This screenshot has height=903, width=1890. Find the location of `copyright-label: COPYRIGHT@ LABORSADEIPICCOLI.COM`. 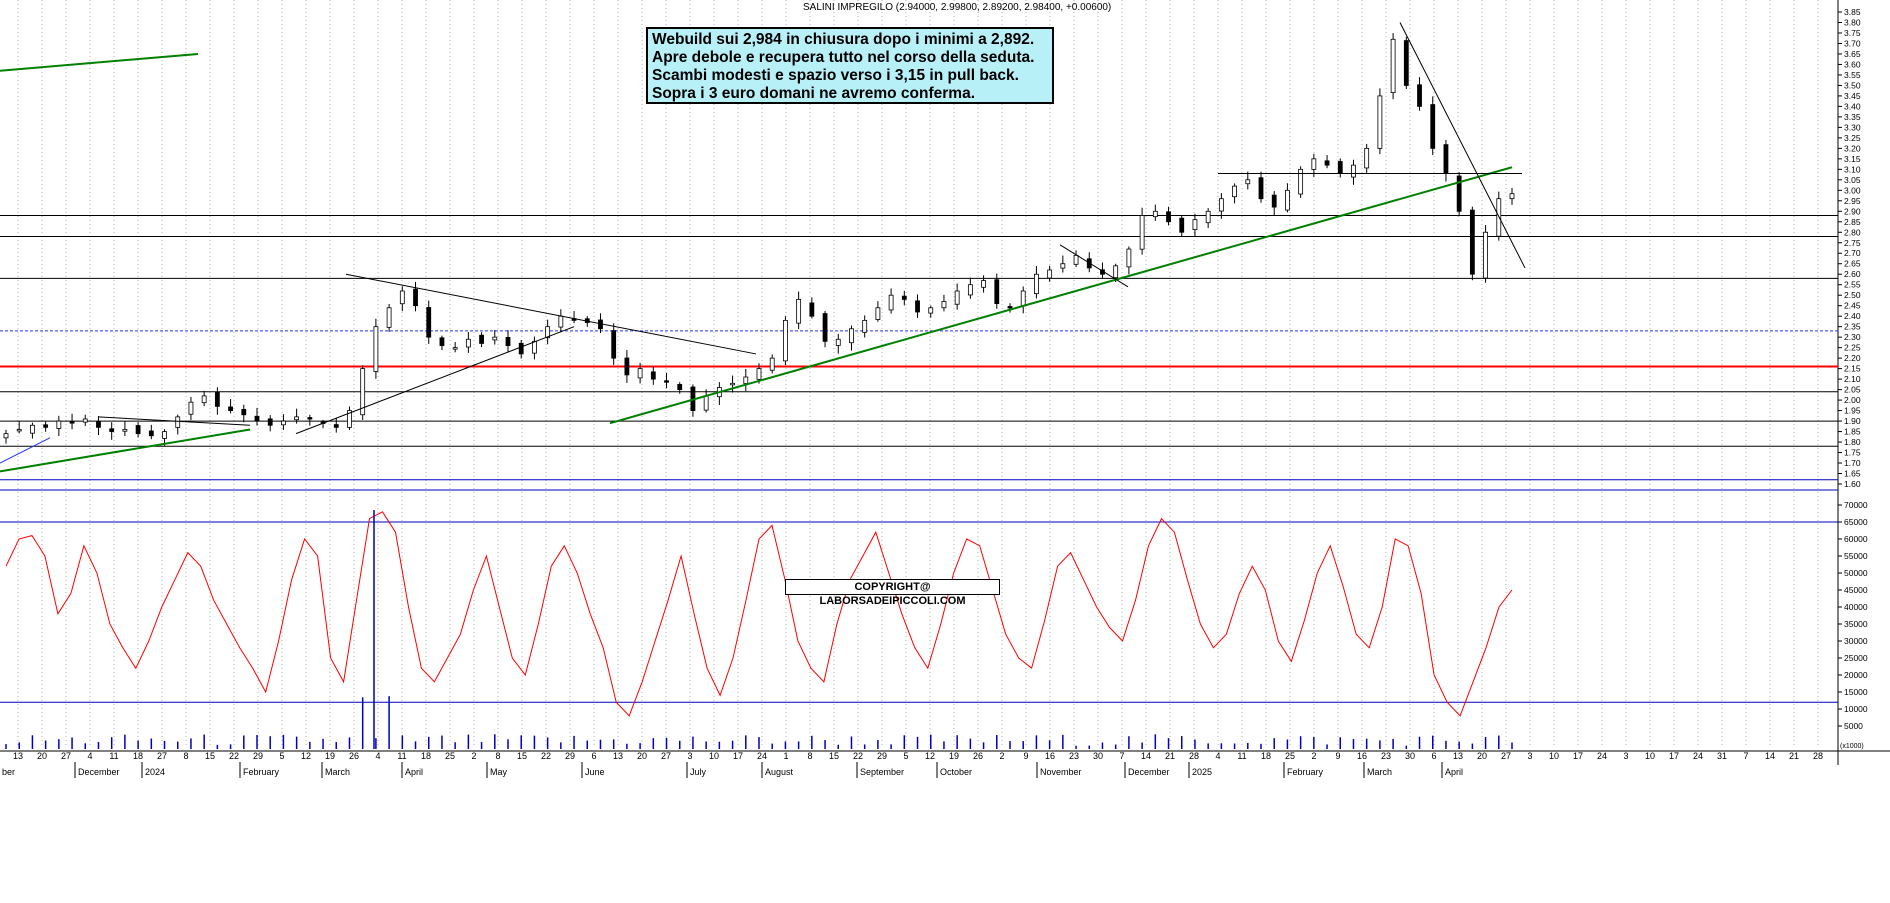

copyright-label: COPYRIGHT@ LABORSADEIPICCOLI.COM is located at coordinates (892, 593).